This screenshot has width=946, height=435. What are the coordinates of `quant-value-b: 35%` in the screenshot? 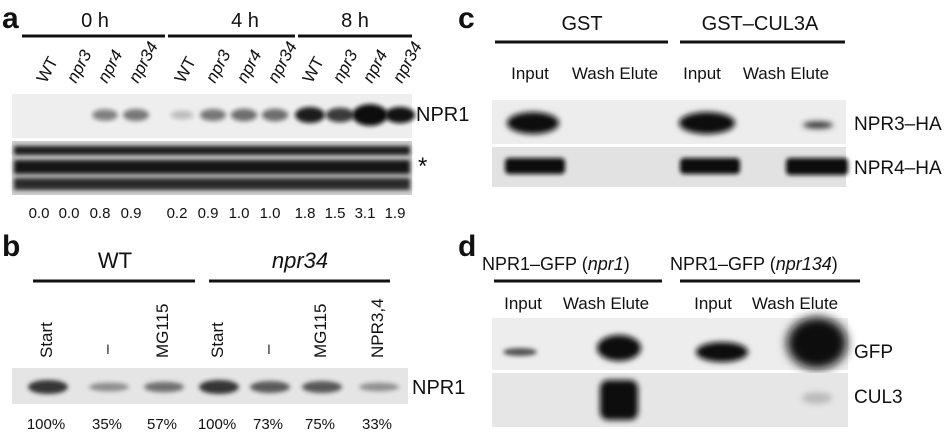 It's located at (107, 424).